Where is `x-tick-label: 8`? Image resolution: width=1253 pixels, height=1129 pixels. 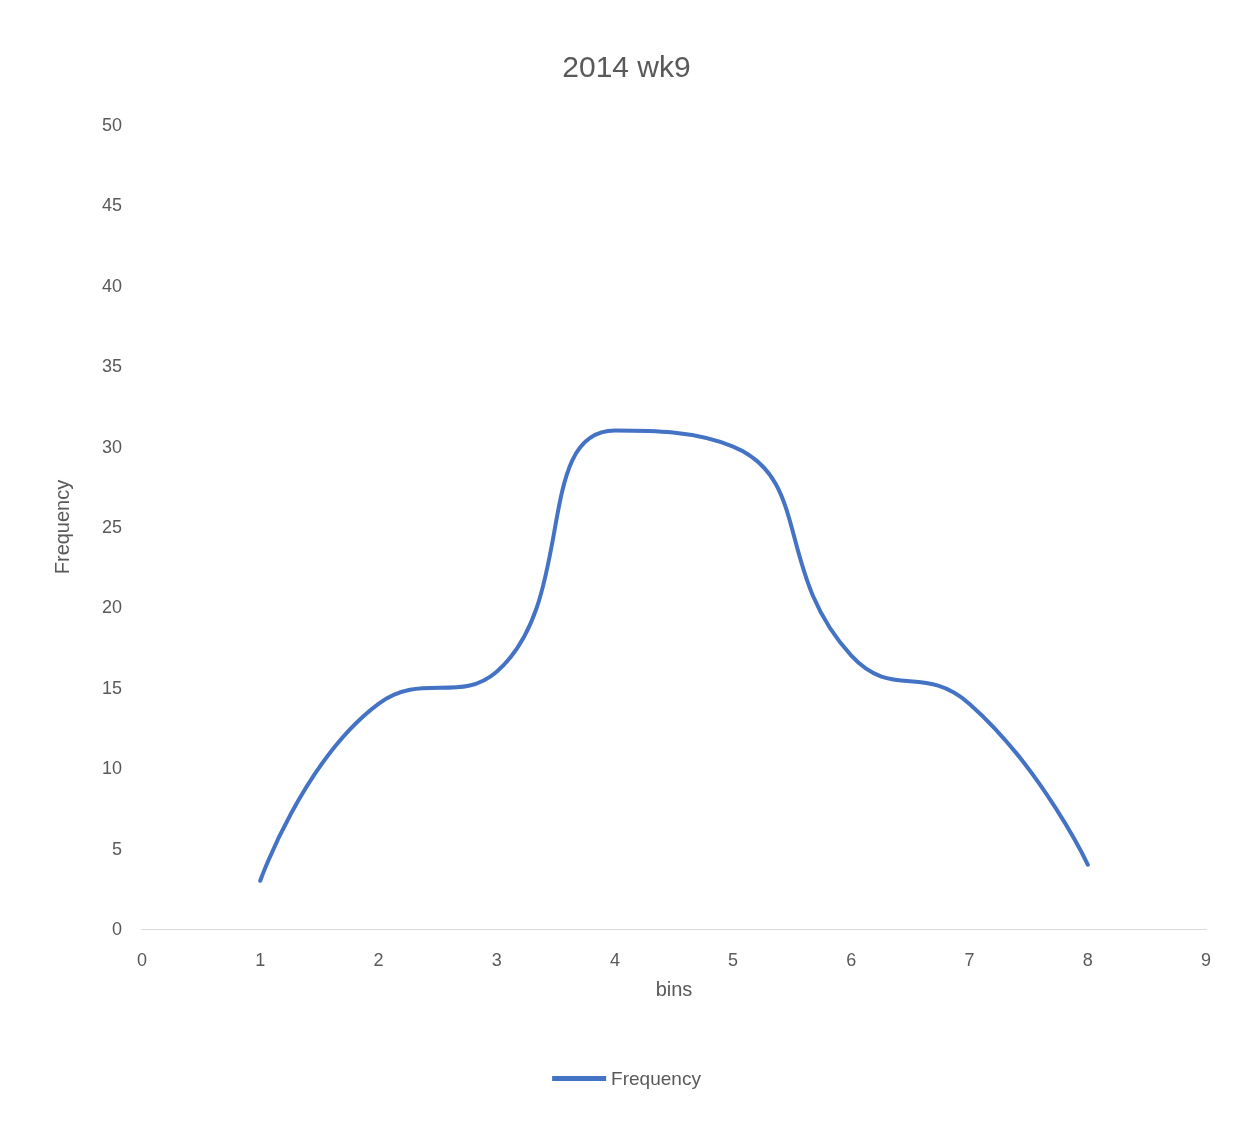 x-tick-label: 8 is located at coordinates (1087, 960).